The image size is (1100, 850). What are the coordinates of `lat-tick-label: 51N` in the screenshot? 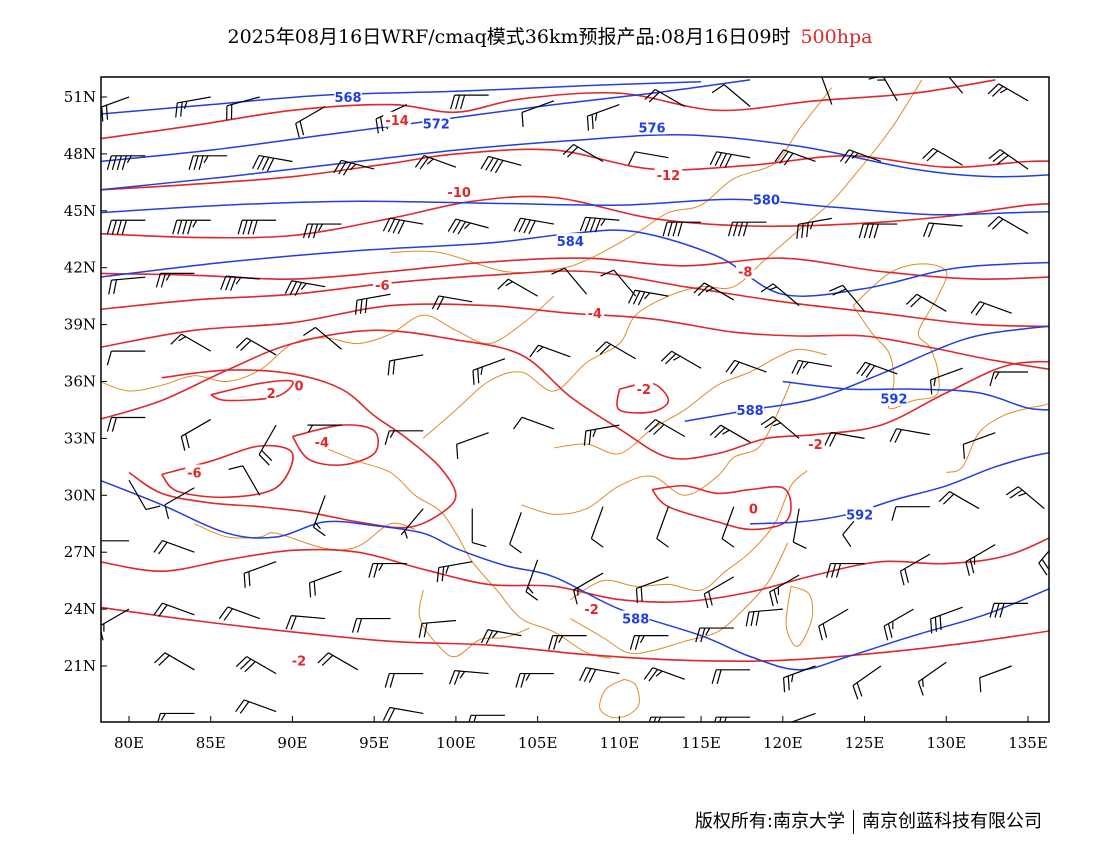 It's located at (80, 97).